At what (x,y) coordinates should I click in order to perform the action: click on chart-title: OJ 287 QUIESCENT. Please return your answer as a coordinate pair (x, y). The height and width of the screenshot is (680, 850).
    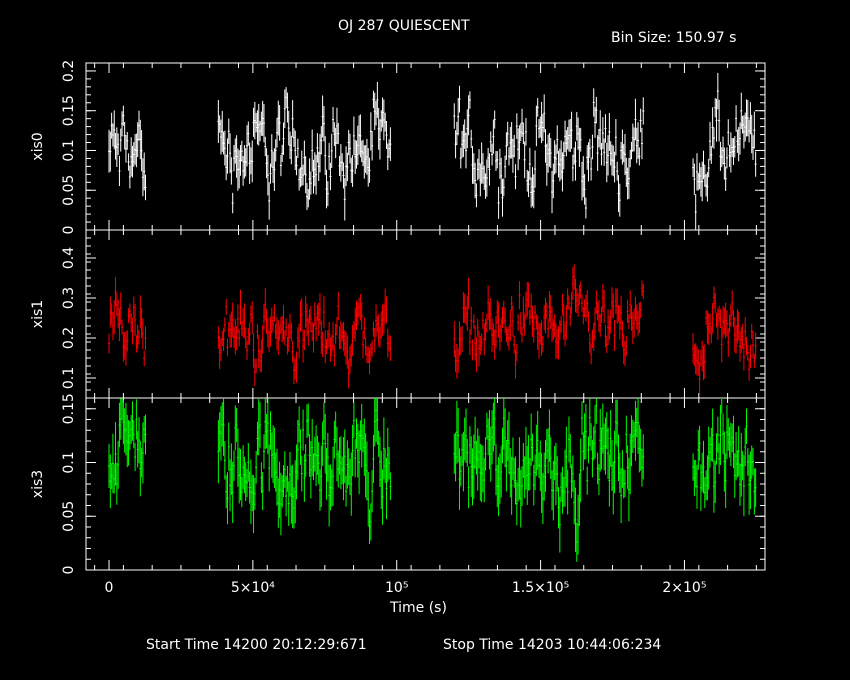
    Looking at the image, I should click on (404, 26).